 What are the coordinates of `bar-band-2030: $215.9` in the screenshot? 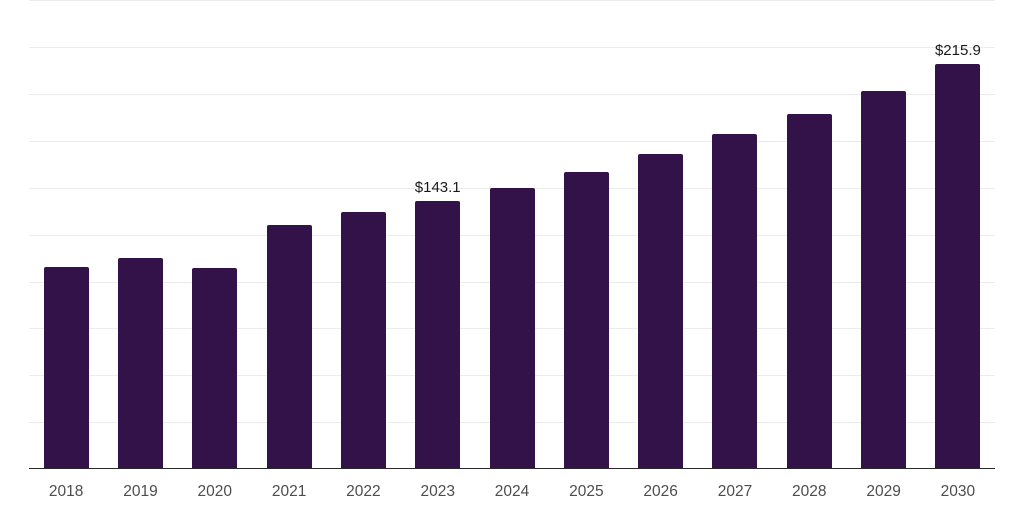 It's located at (958, 234).